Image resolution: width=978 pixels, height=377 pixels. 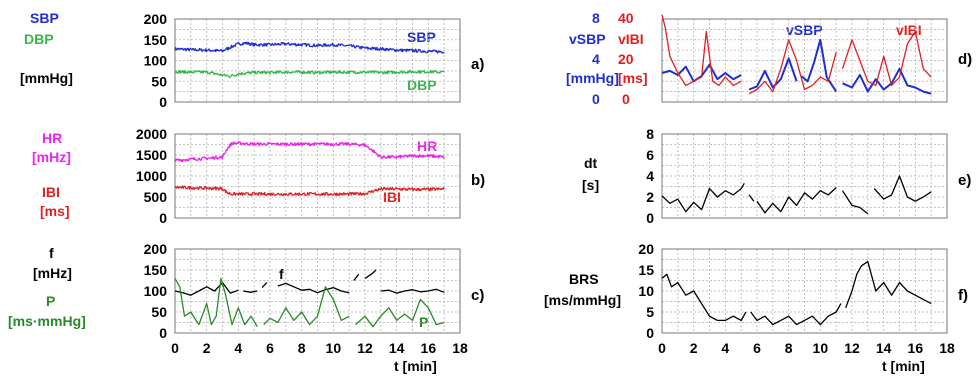 What do you see at coordinates (478, 180) in the screenshot?
I see `panel-letter-b: b)` at bounding box center [478, 180].